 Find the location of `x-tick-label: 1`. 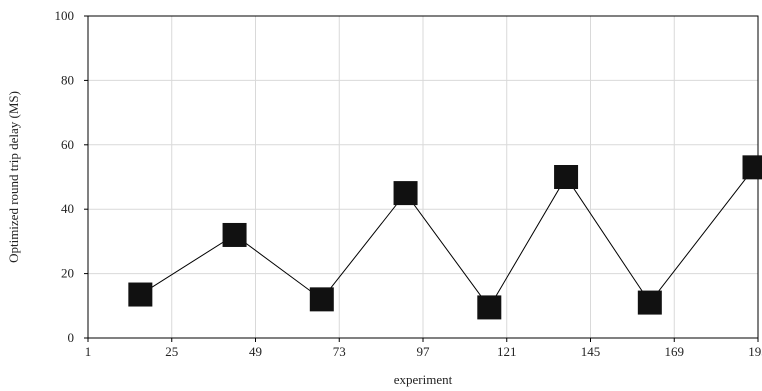

x-tick-label: 1 is located at coordinates (88, 351).